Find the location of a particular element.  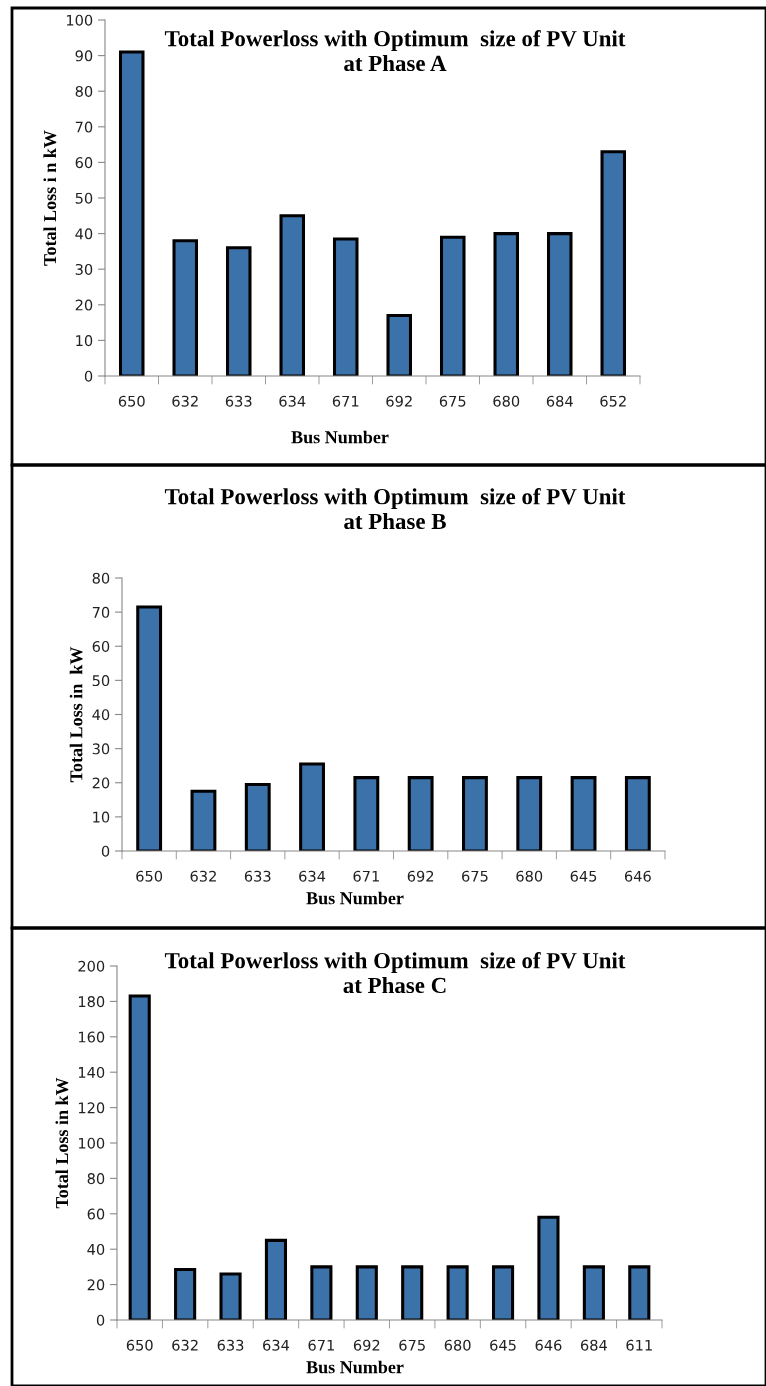

y-tick-label: 200 is located at coordinates (91, 966).